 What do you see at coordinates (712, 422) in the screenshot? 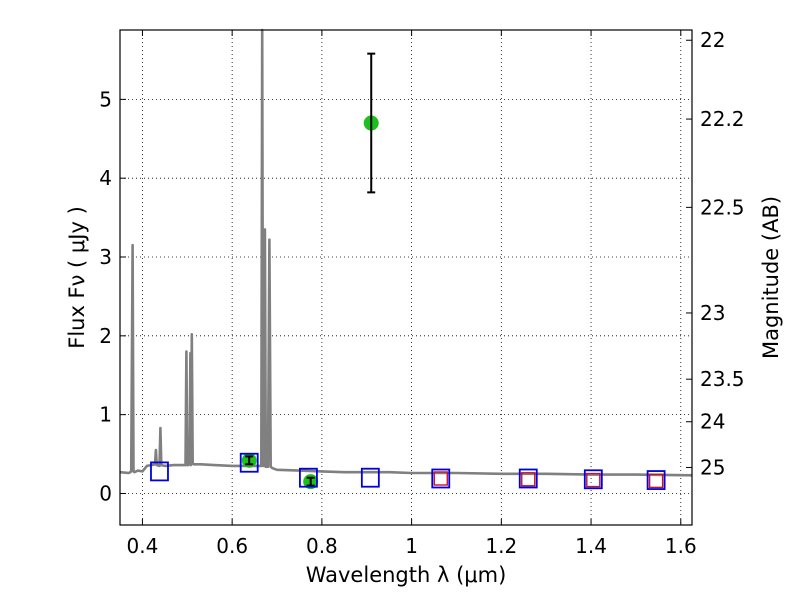
I see `right-tick-label: 24` at bounding box center [712, 422].